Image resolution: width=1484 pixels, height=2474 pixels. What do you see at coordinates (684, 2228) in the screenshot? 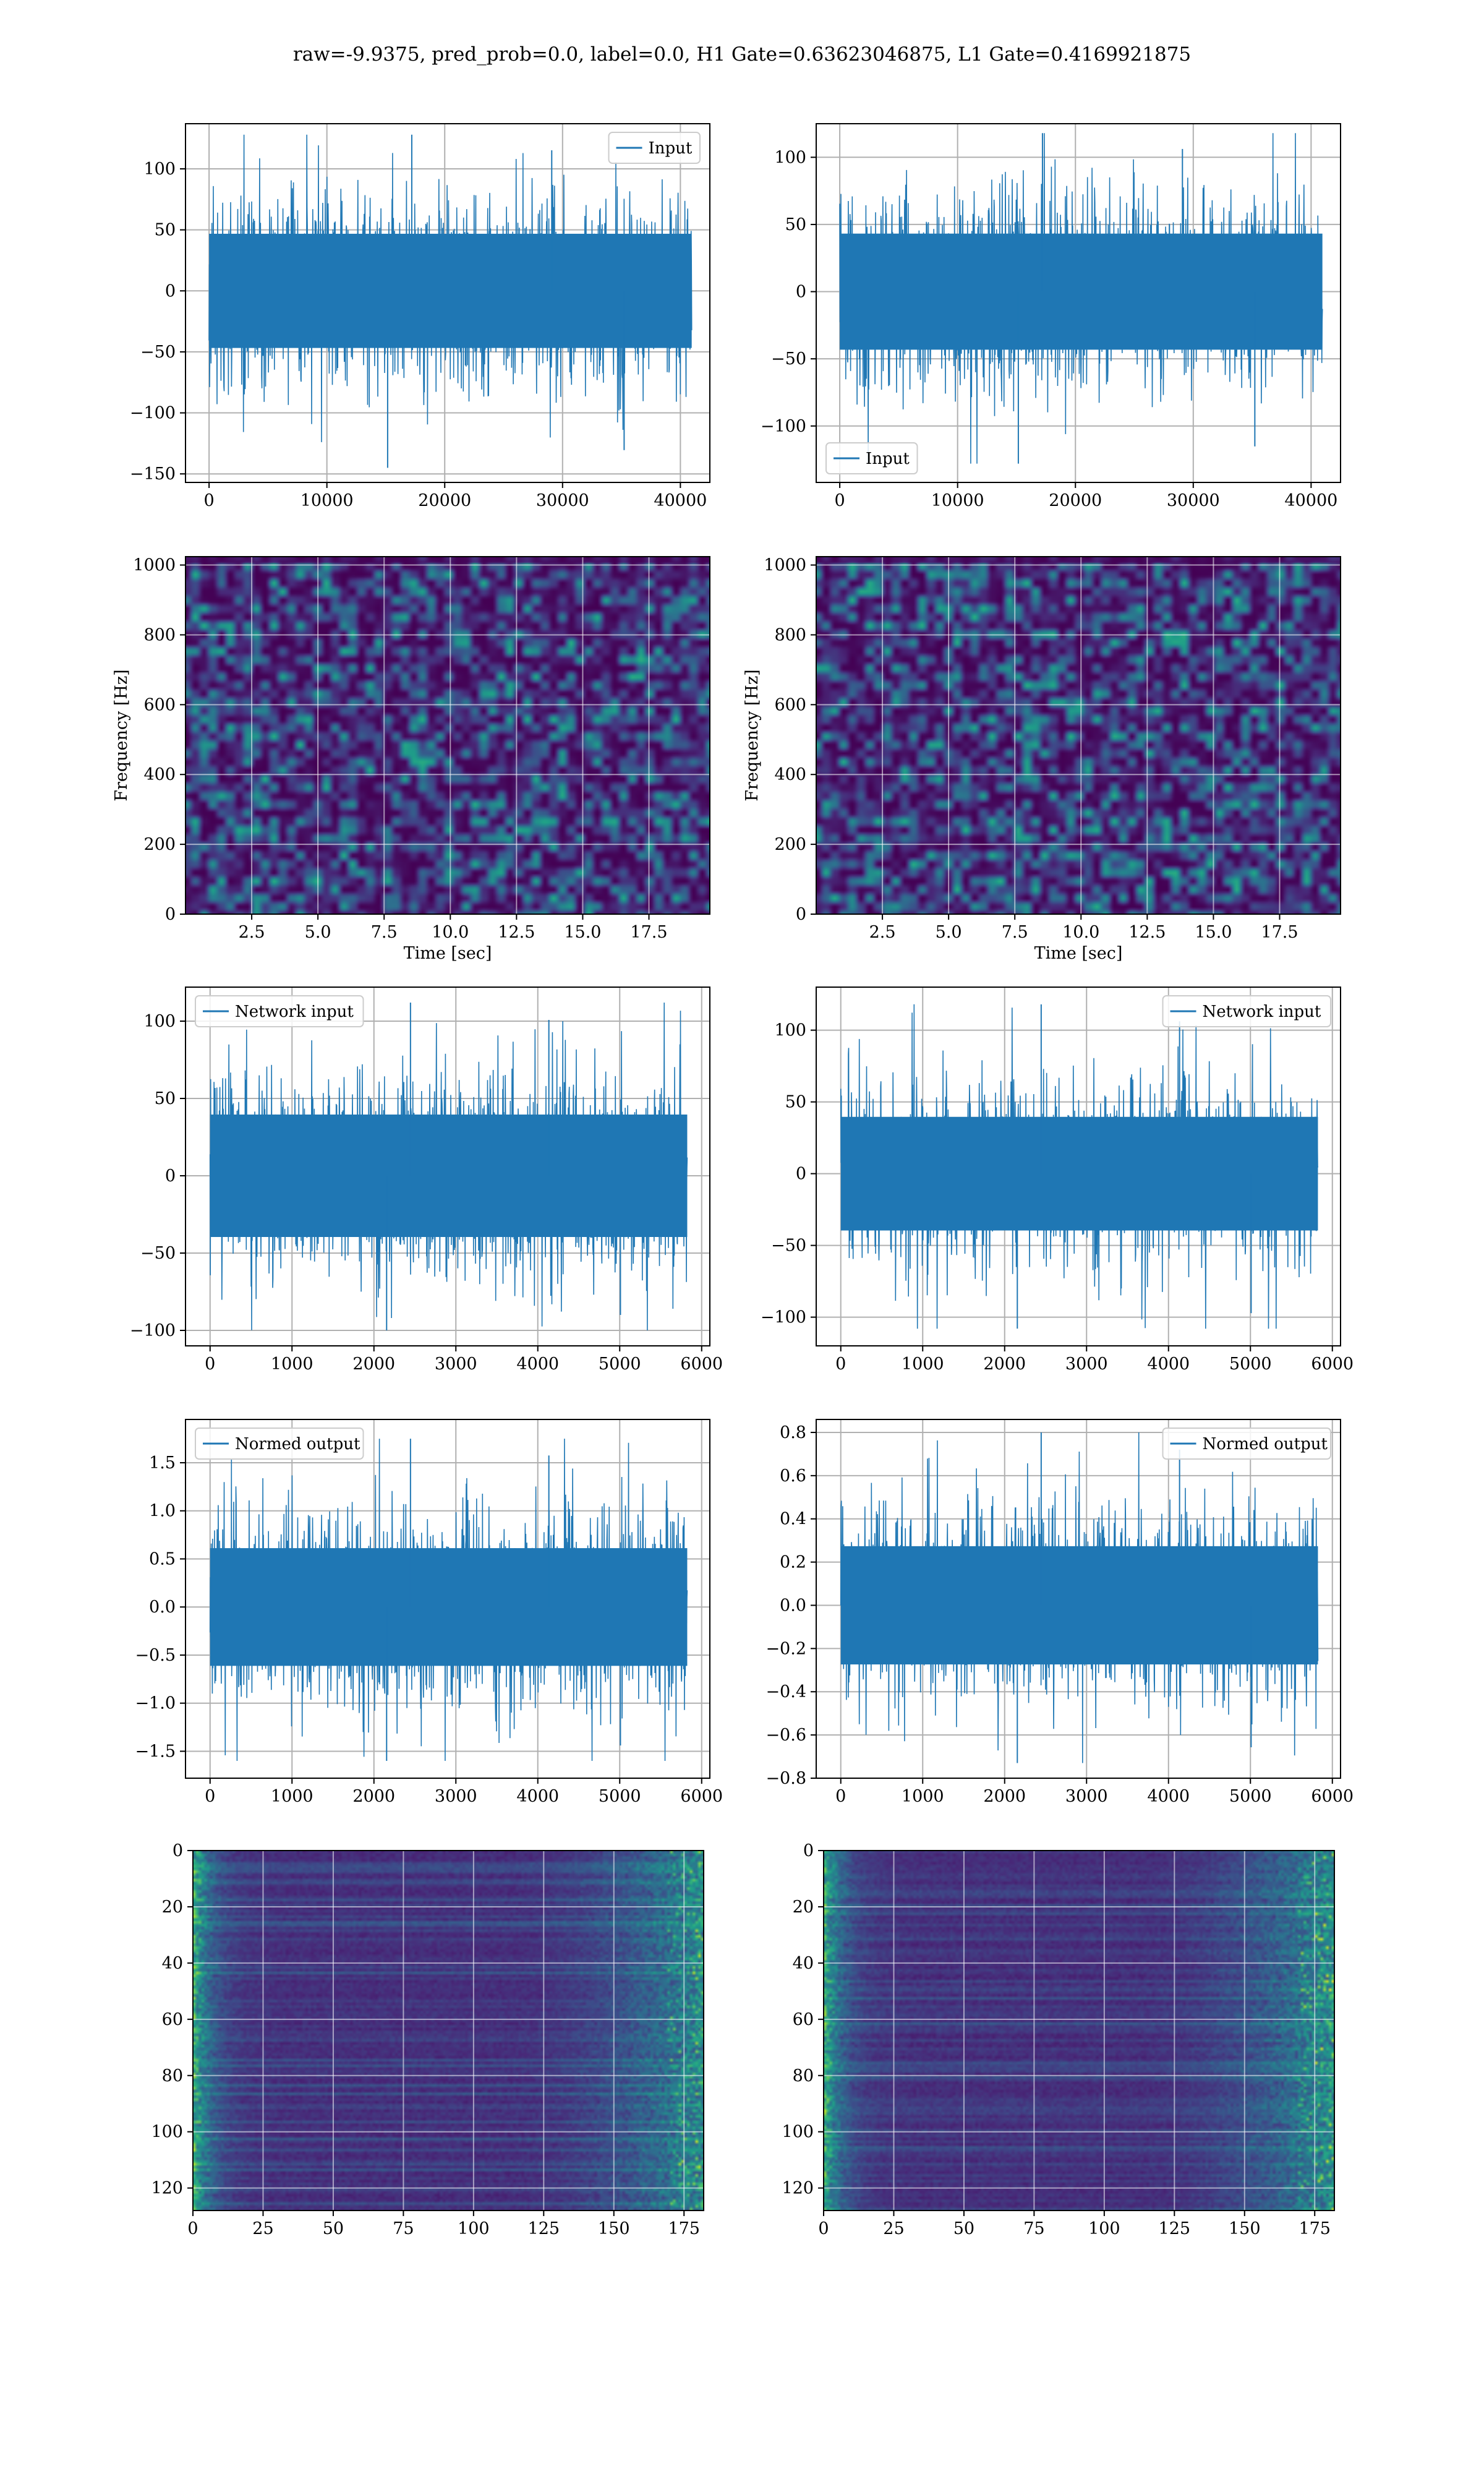
I see `x-tick-label: 175` at bounding box center [684, 2228].